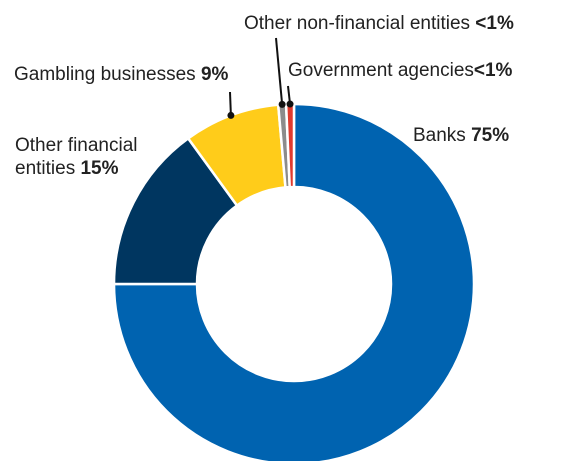 The height and width of the screenshot is (461, 579). Describe the element at coordinates (290, 104) in the screenshot. I see `leader-line-government-dot` at that location.